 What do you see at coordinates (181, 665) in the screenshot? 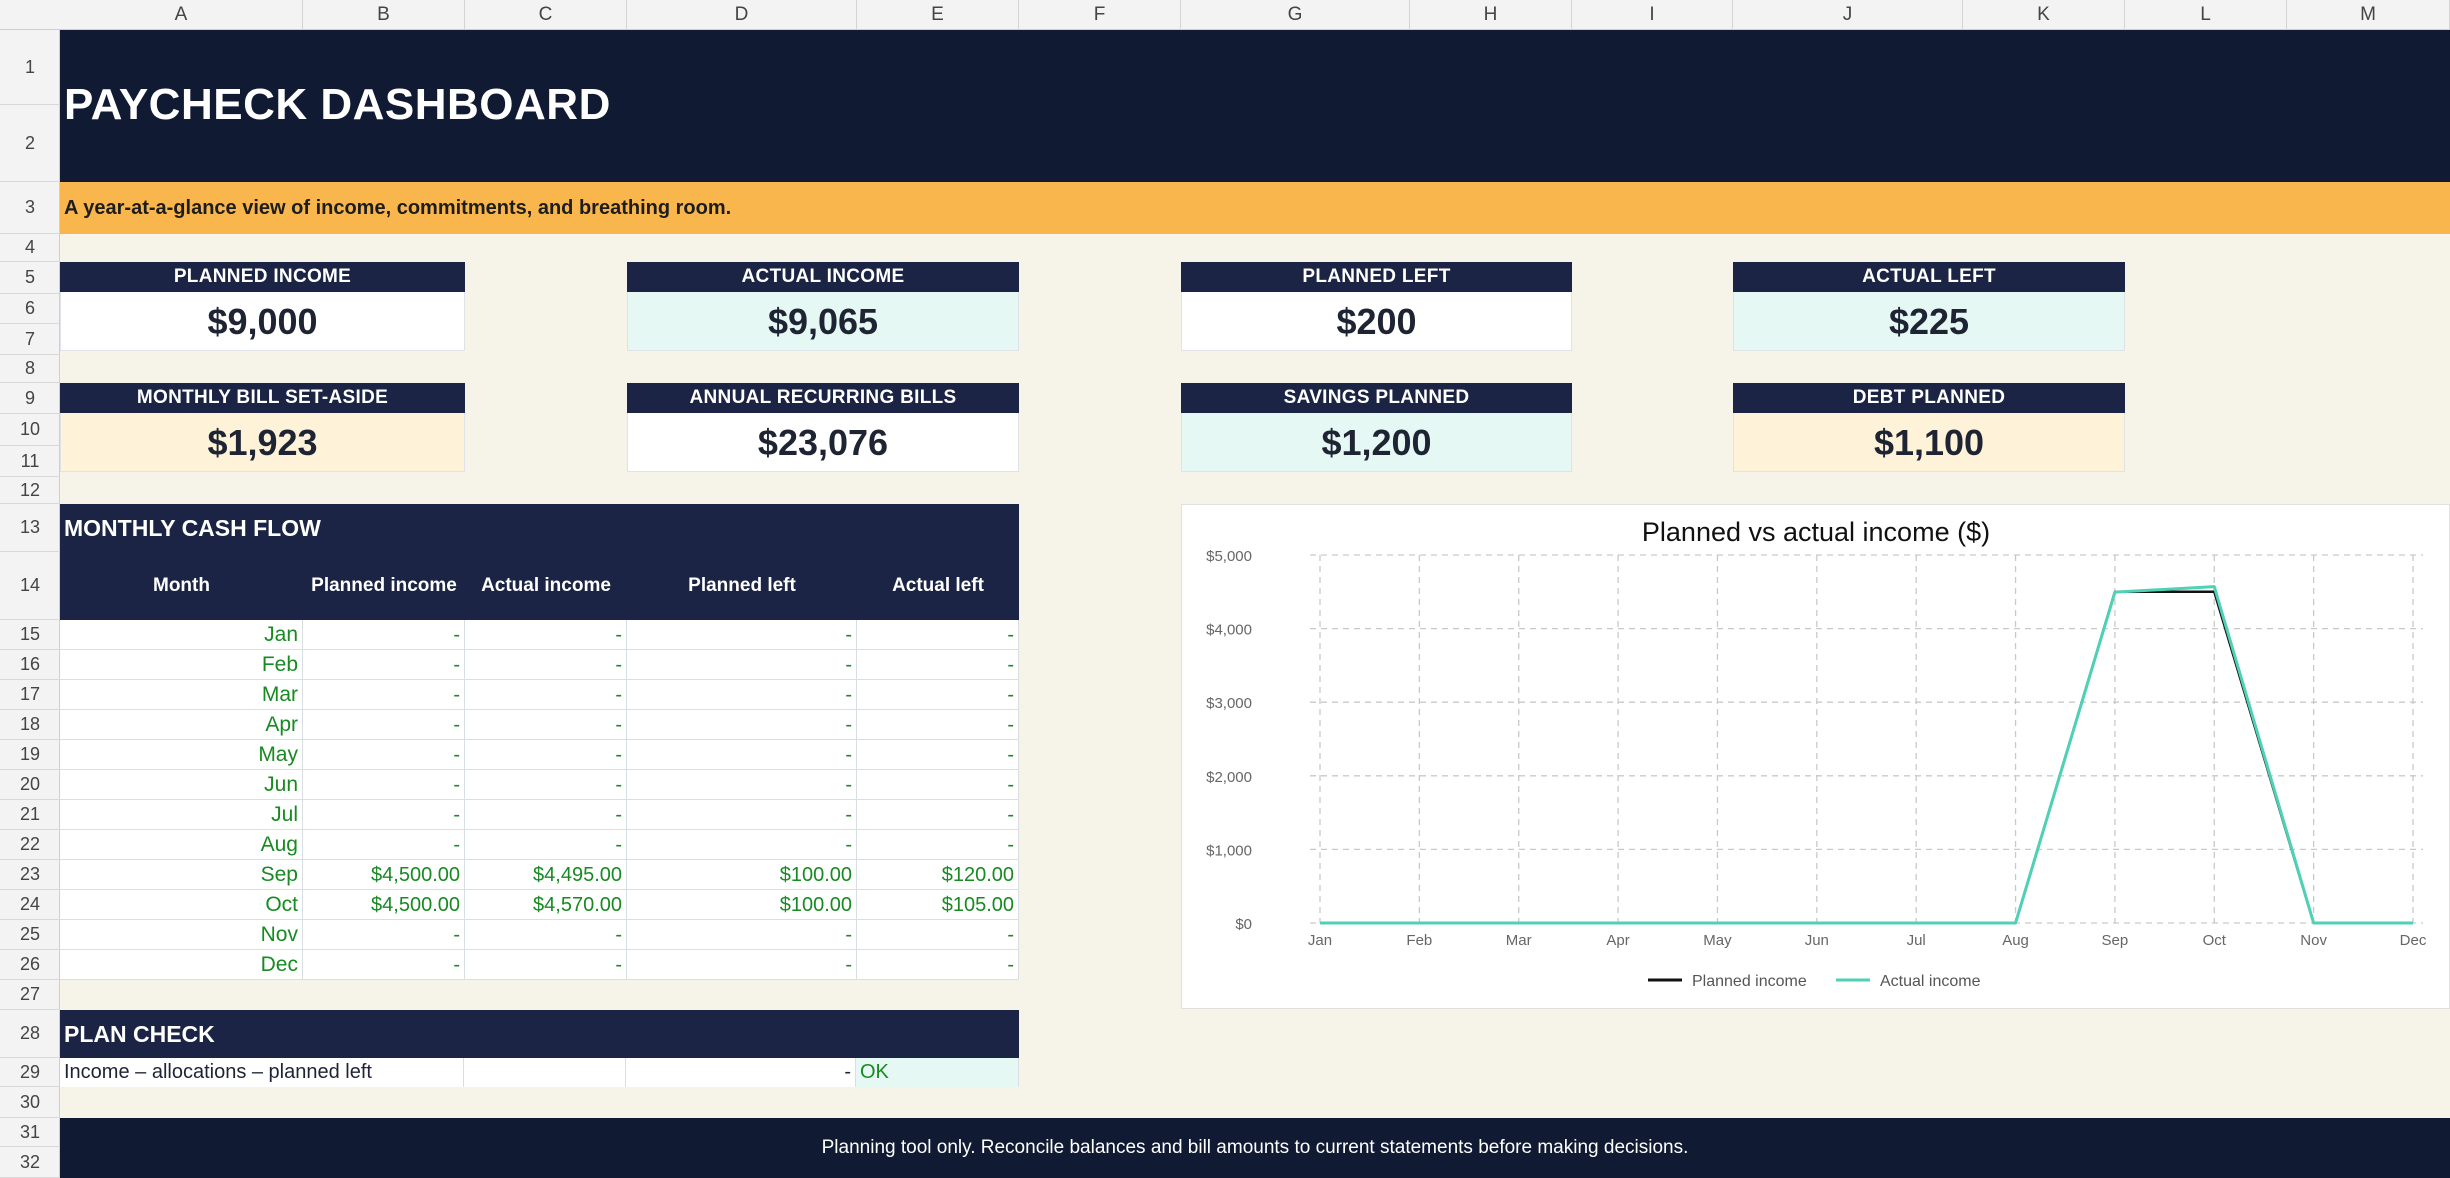
I see `cashflow-month-cell: Feb` at bounding box center [181, 665].